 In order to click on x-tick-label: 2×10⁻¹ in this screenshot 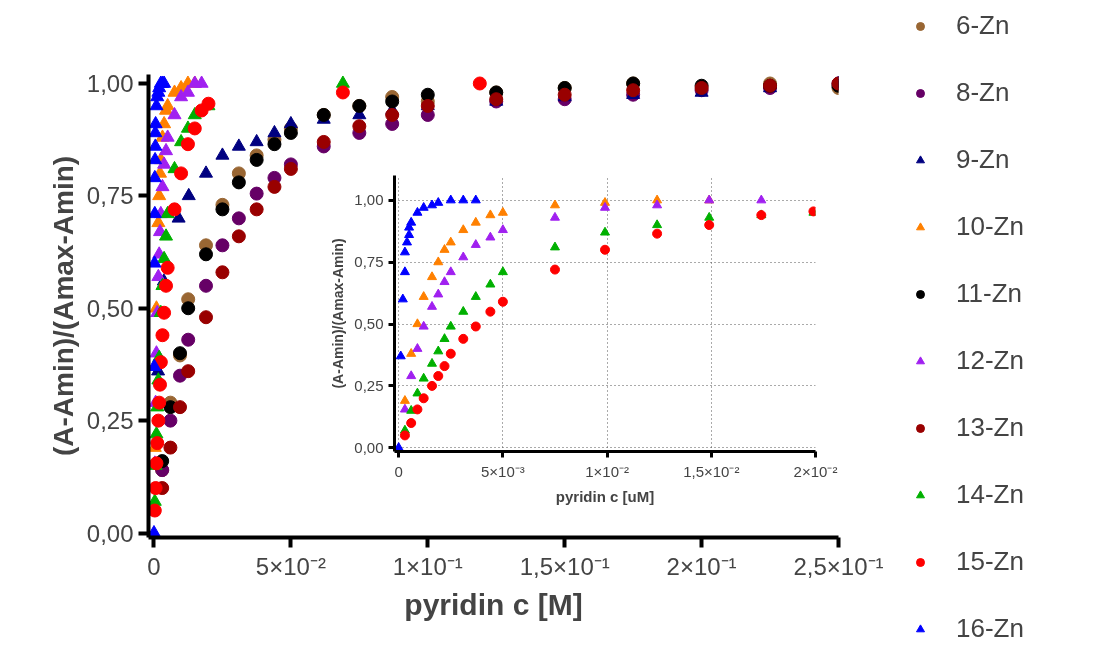, I will do `click(701, 566)`.